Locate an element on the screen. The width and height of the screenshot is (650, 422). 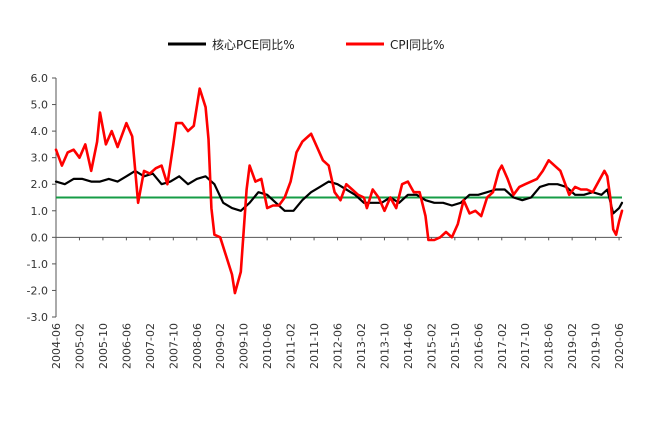
x-tick-label: 2016-06 is located at coordinates (478, 346).